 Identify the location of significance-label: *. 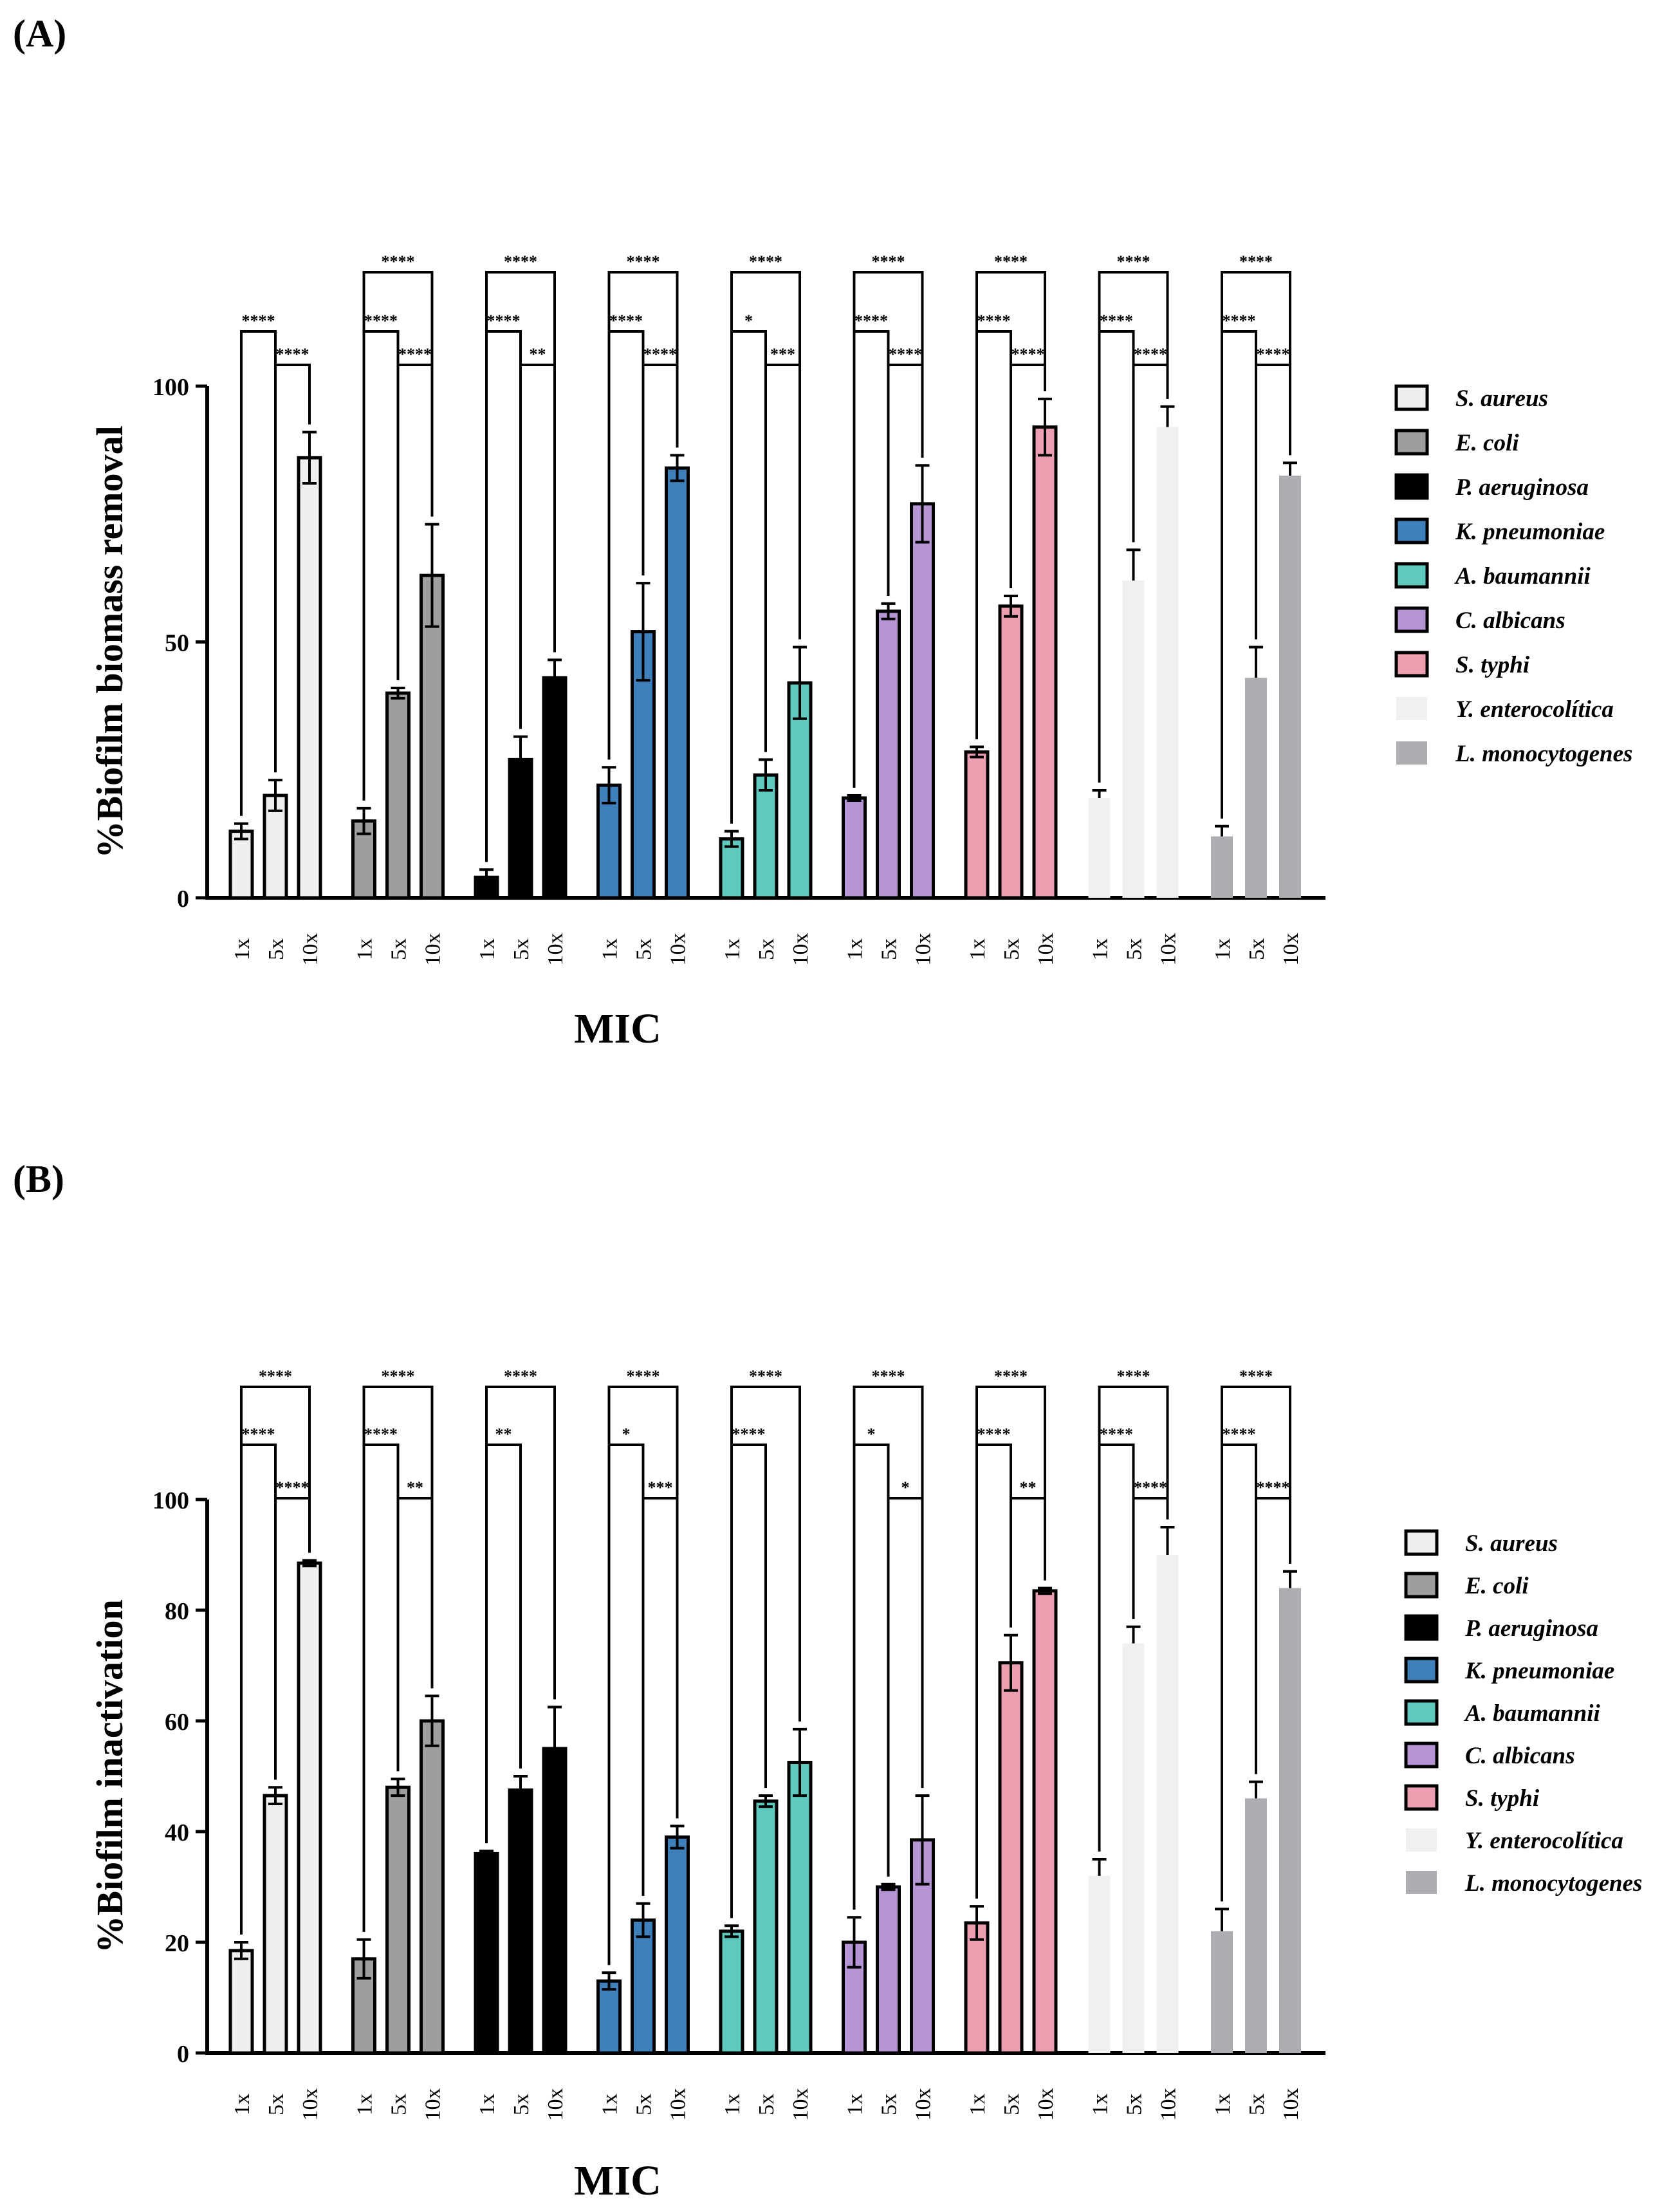
(626, 1434).